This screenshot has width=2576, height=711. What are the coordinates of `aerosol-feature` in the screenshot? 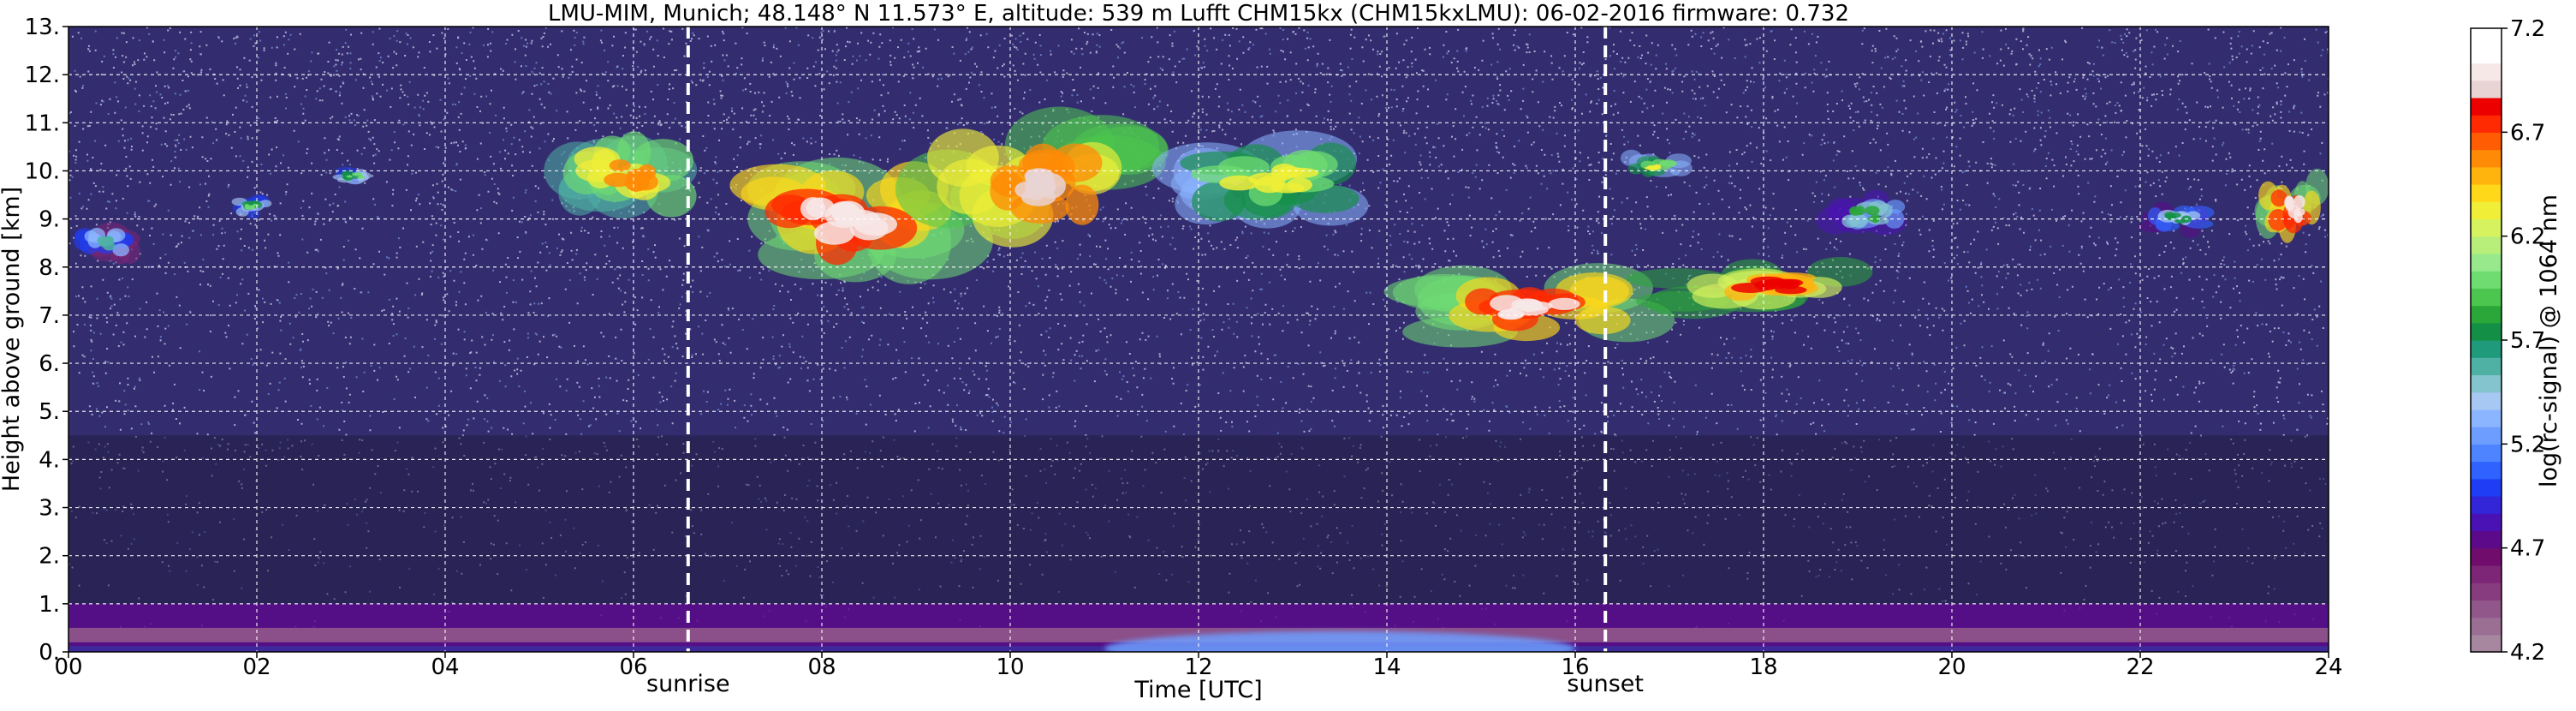 It's located at (1340, 641).